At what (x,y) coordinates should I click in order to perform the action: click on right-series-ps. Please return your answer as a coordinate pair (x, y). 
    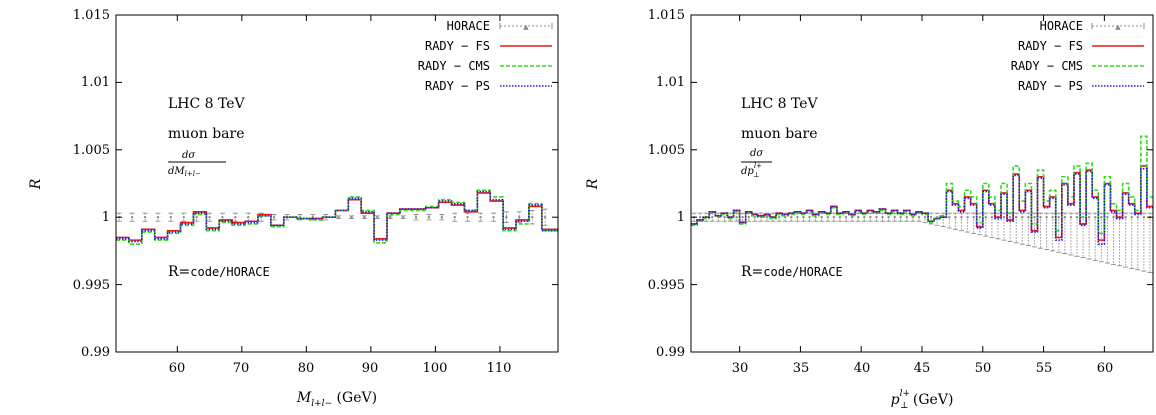
    Looking at the image, I should click on (922, 206).